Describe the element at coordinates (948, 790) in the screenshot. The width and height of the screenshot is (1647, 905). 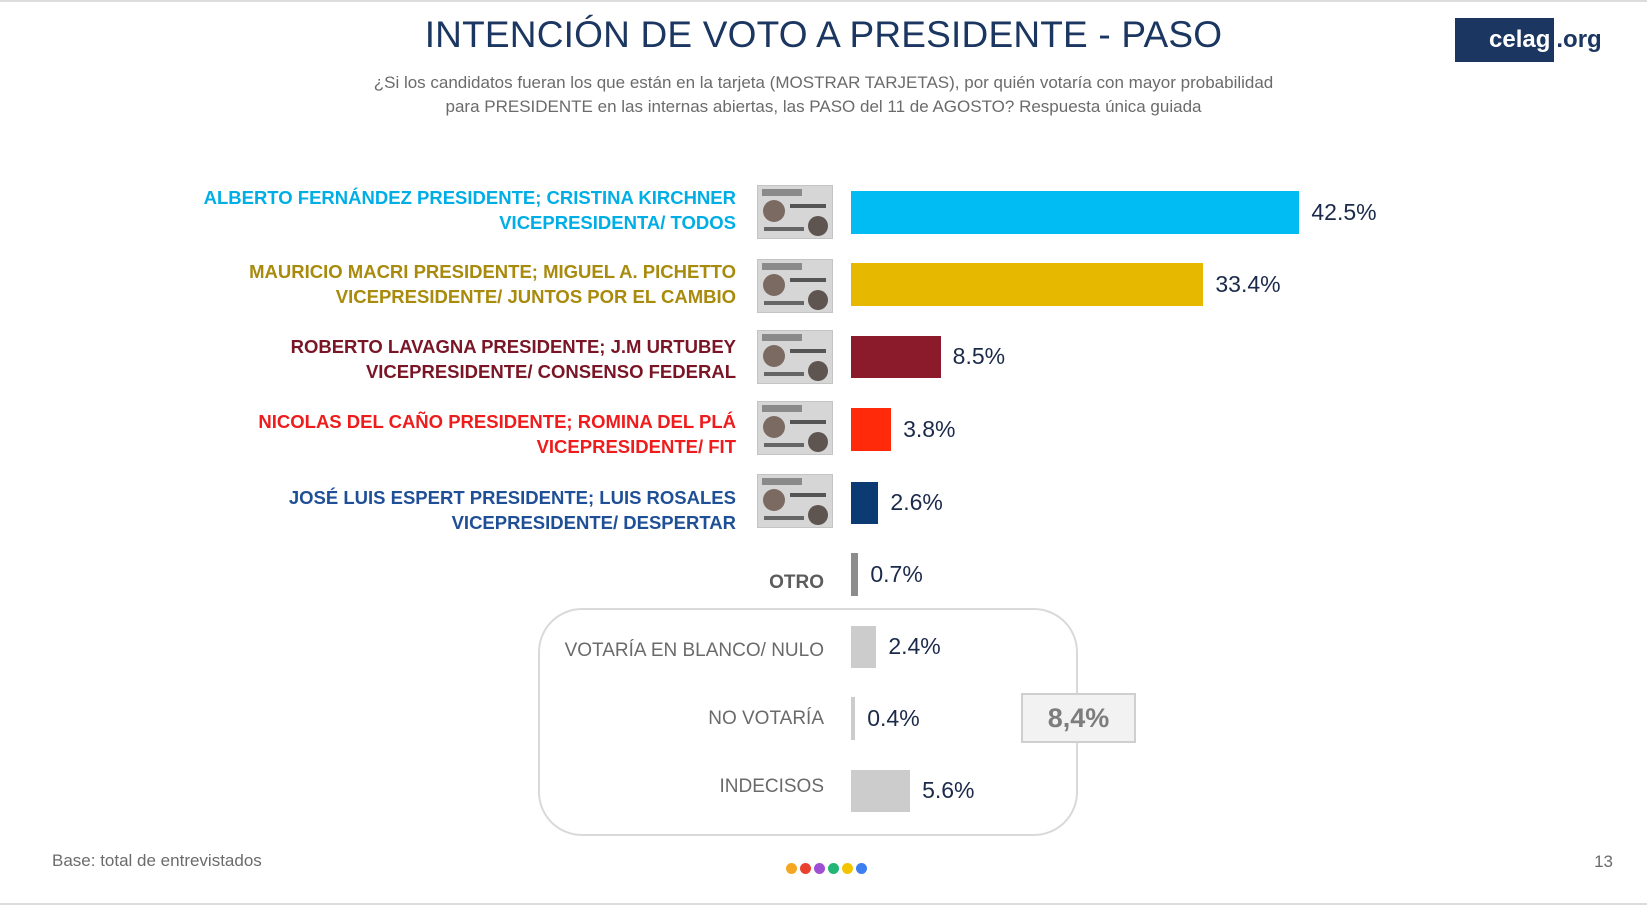
I see `value-label-indecisos: 5.6%` at that location.